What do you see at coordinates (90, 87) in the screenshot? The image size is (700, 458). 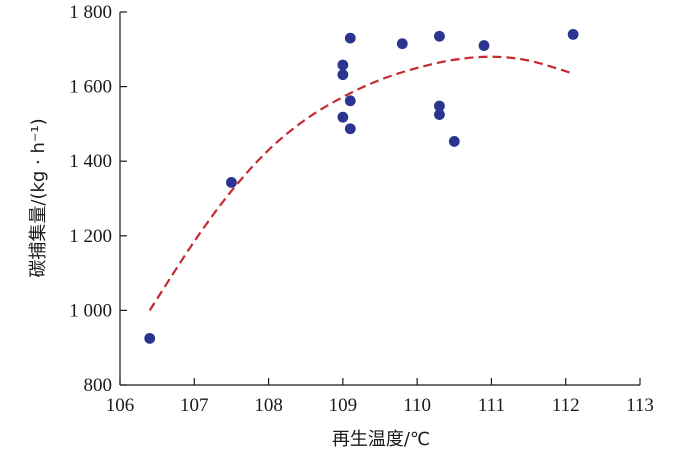 I see `y-tick-label: 1 600` at bounding box center [90, 87].